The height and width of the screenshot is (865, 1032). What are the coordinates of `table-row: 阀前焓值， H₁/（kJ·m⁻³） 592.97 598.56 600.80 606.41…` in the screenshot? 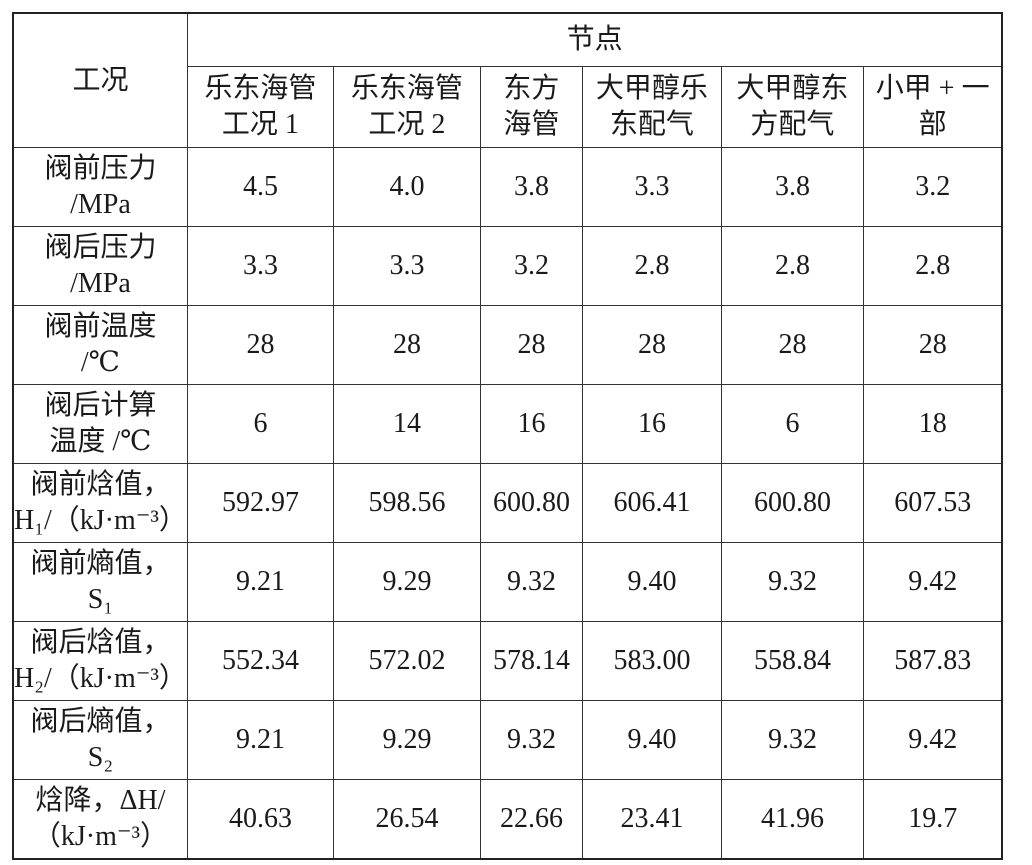 It's located at (507, 503).